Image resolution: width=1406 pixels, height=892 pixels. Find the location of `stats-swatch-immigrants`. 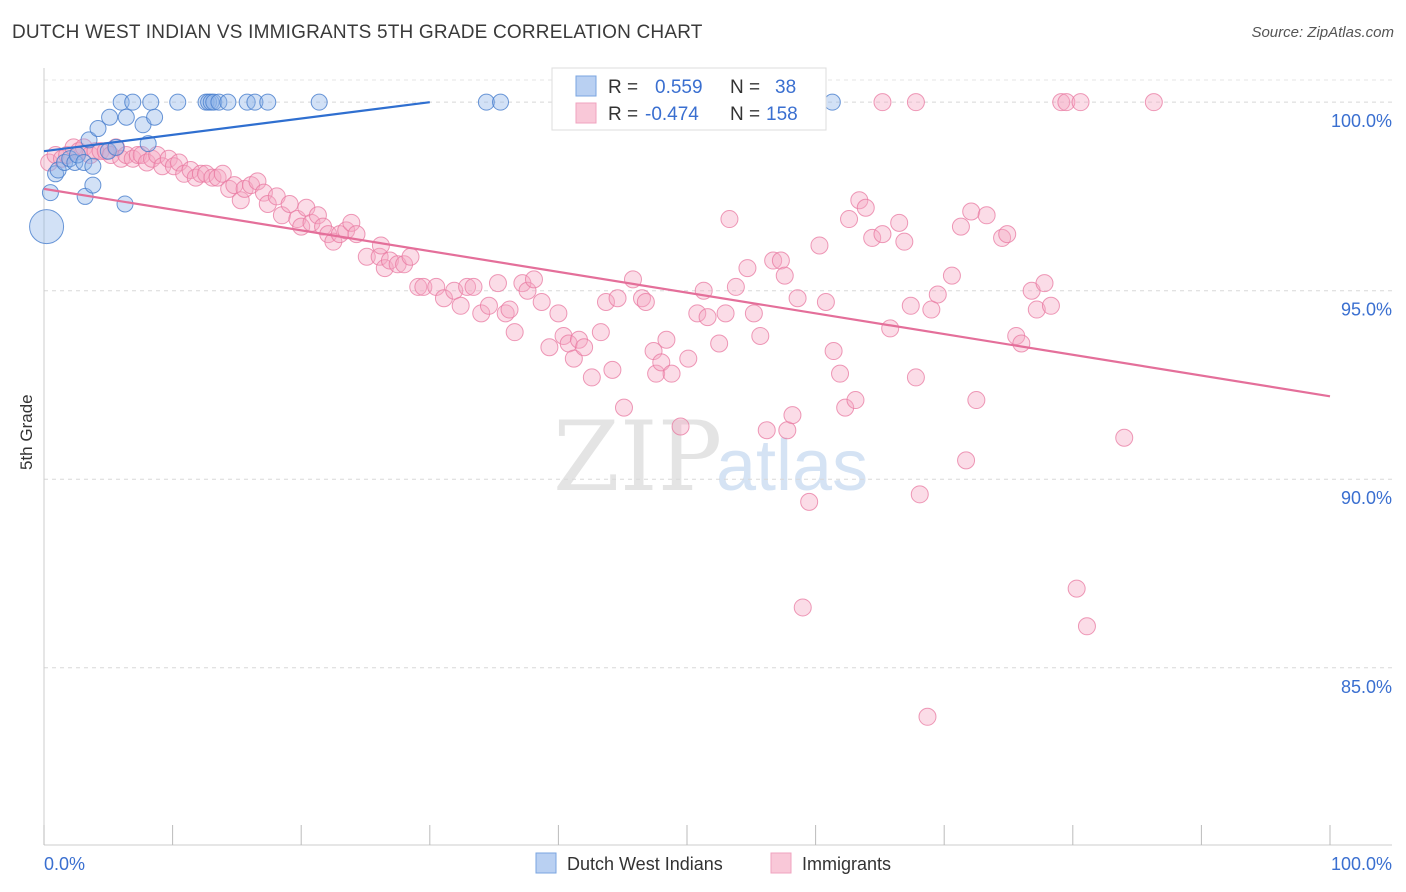

stats-swatch-immigrants is located at coordinates (586, 113).